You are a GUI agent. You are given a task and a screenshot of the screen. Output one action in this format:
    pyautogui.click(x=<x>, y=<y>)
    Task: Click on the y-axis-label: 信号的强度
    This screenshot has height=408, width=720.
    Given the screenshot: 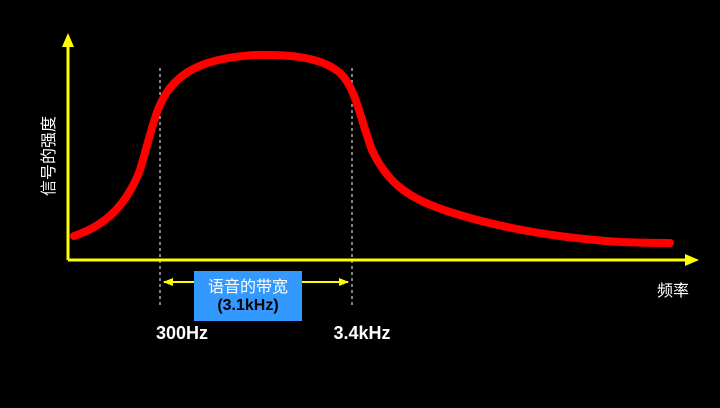 What is the action you would take?
    pyautogui.click(x=48, y=156)
    